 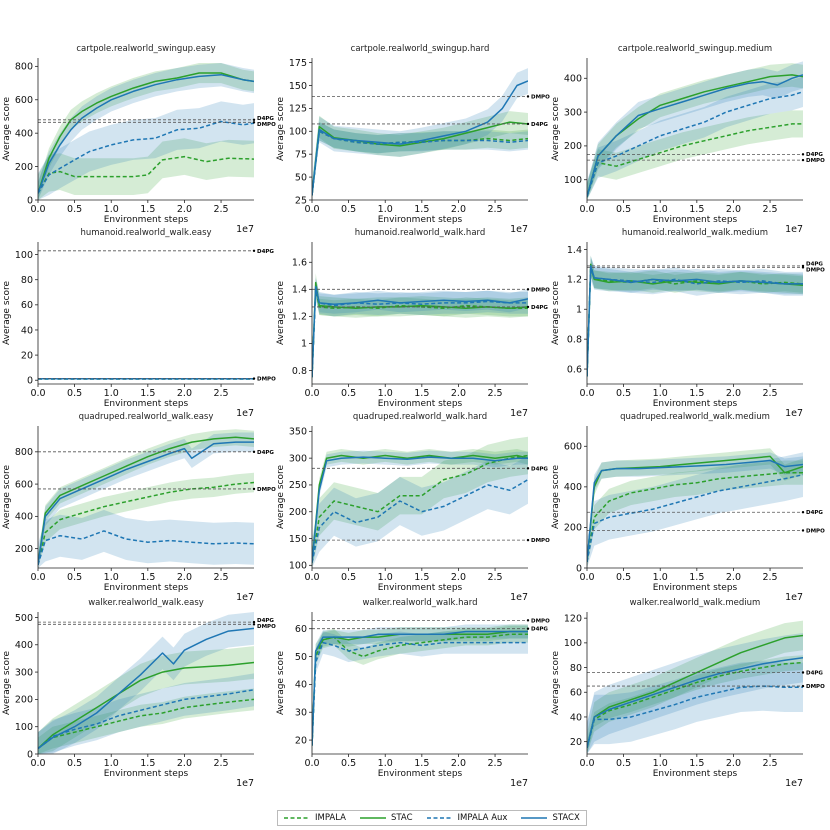 What do you see at coordinates (146, 417) in the screenshot?
I see `panel-title: quadruped.realworld_walk.easy` at bounding box center [146, 417].